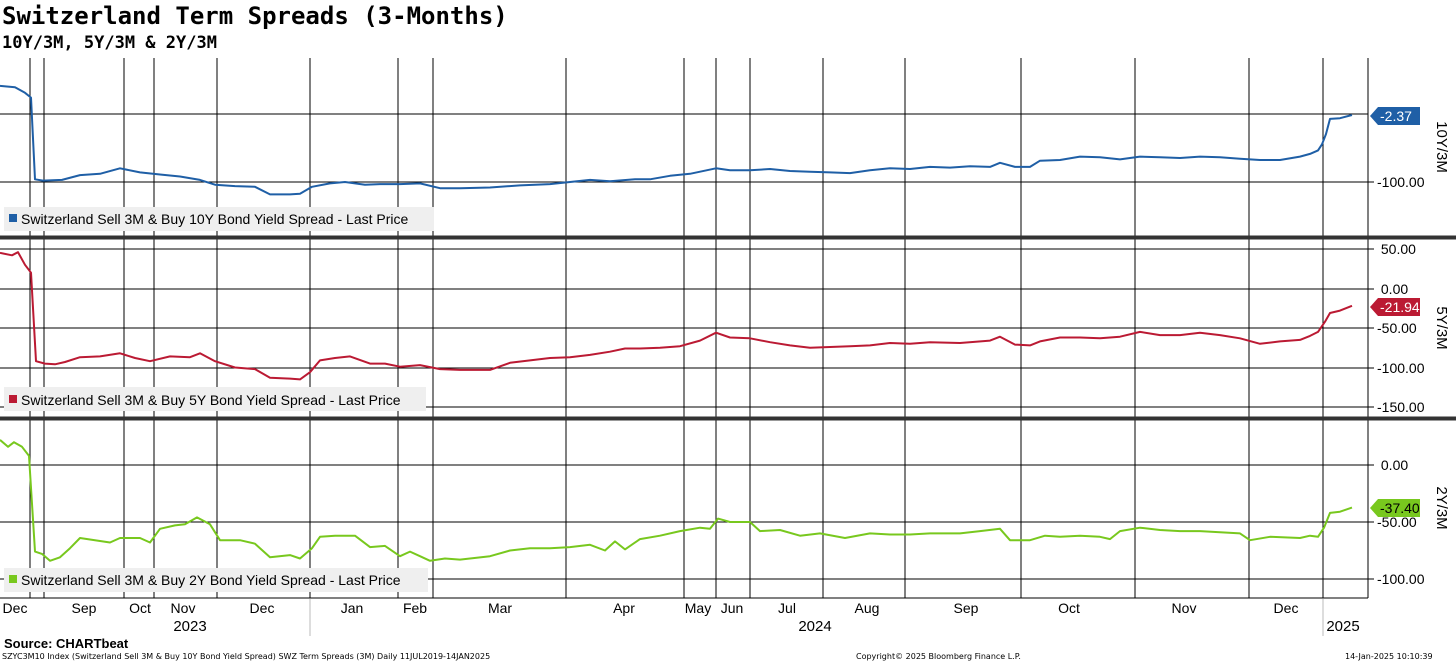  What do you see at coordinates (500, 608) in the screenshot?
I see `x-tick-label: Mar` at bounding box center [500, 608].